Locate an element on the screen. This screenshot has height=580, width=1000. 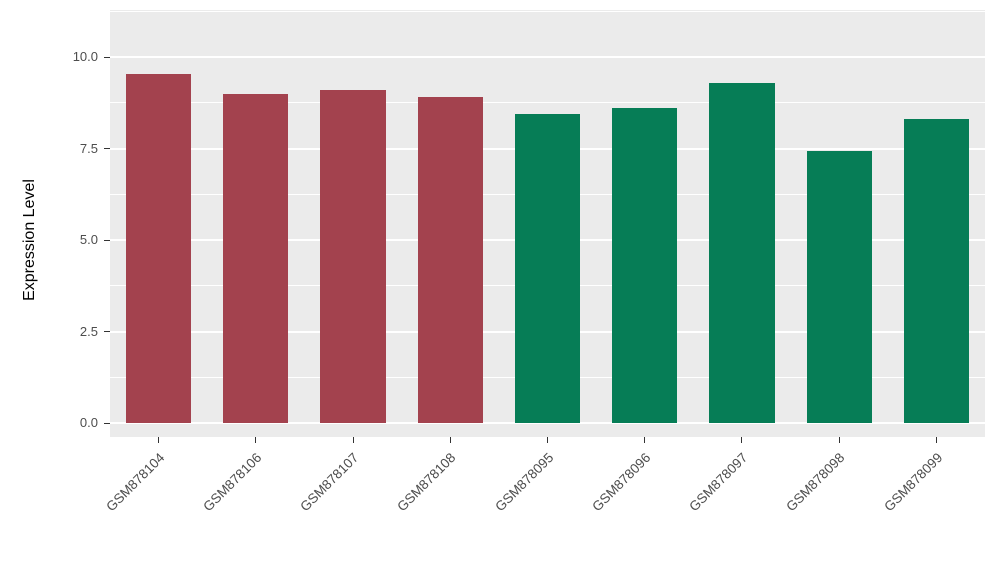
bar-GSM878095 is located at coordinates (547, 268).